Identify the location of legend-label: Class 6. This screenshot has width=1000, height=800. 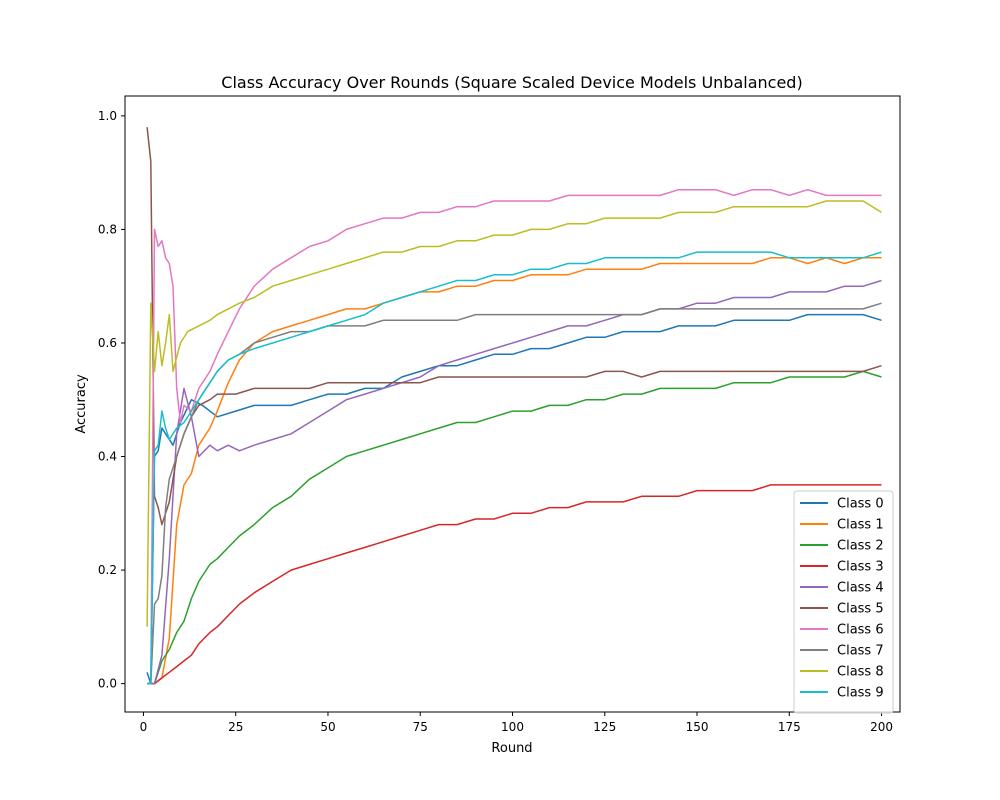
(860, 630).